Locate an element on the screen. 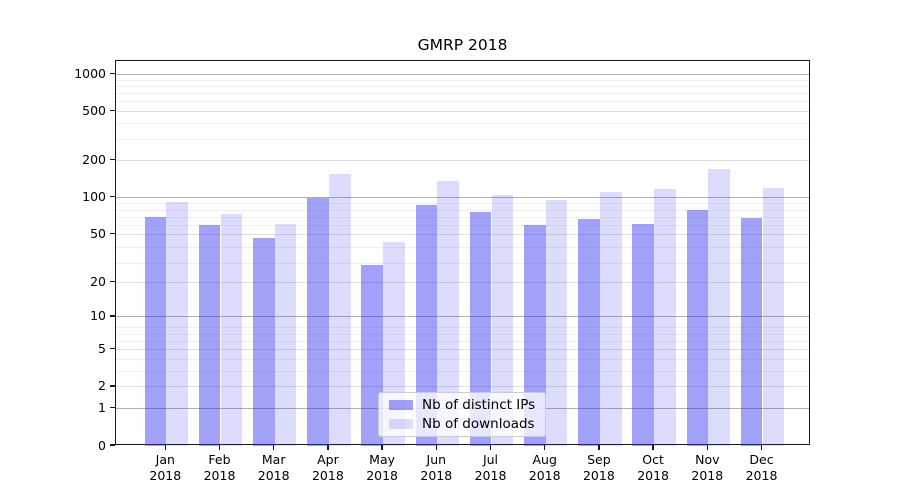 The image size is (900, 500). legend: Nb of distinct IPs Nb of downloads is located at coordinates (462, 414).